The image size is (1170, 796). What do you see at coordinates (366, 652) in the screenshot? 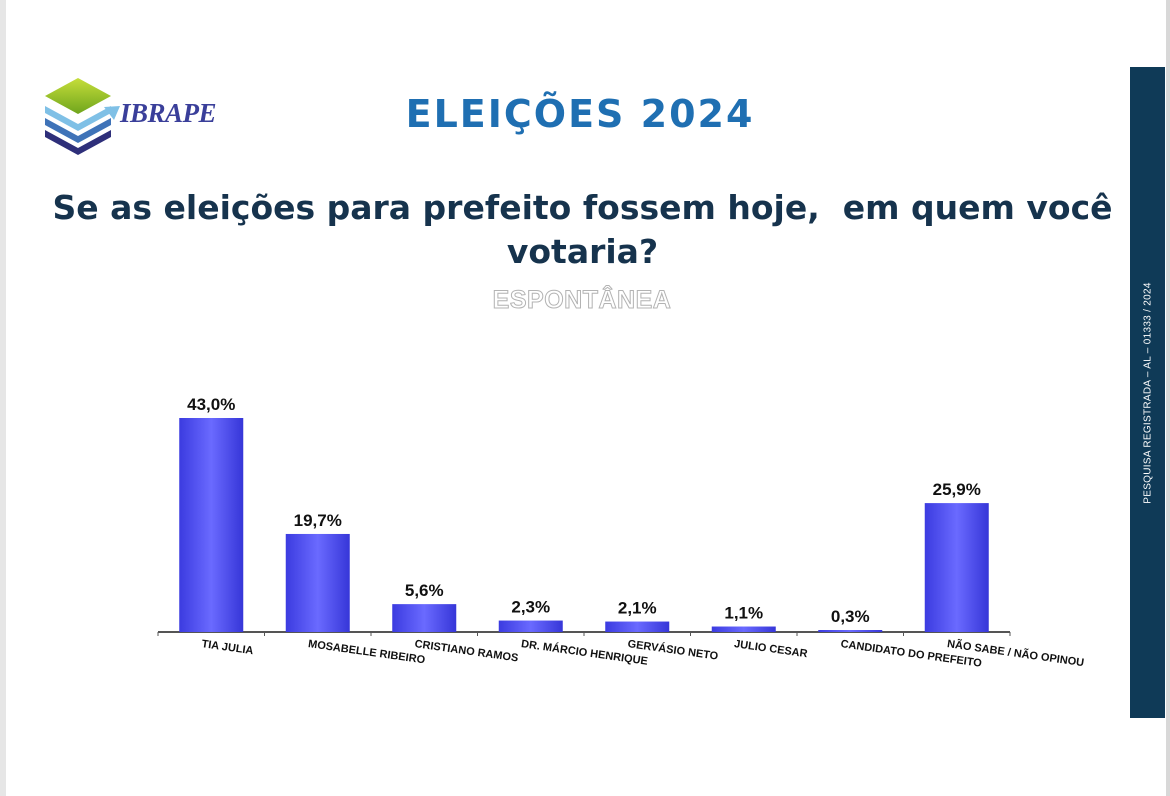
I see `category-label: MOSABELLE RIBEIRO` at bounding box center [366, 652].